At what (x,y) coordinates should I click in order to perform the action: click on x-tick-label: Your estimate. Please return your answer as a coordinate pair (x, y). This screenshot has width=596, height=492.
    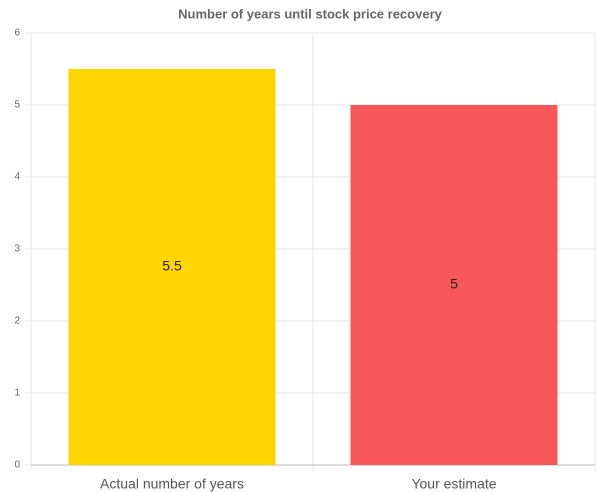
    Looking at the image, I should click on (453, 484).